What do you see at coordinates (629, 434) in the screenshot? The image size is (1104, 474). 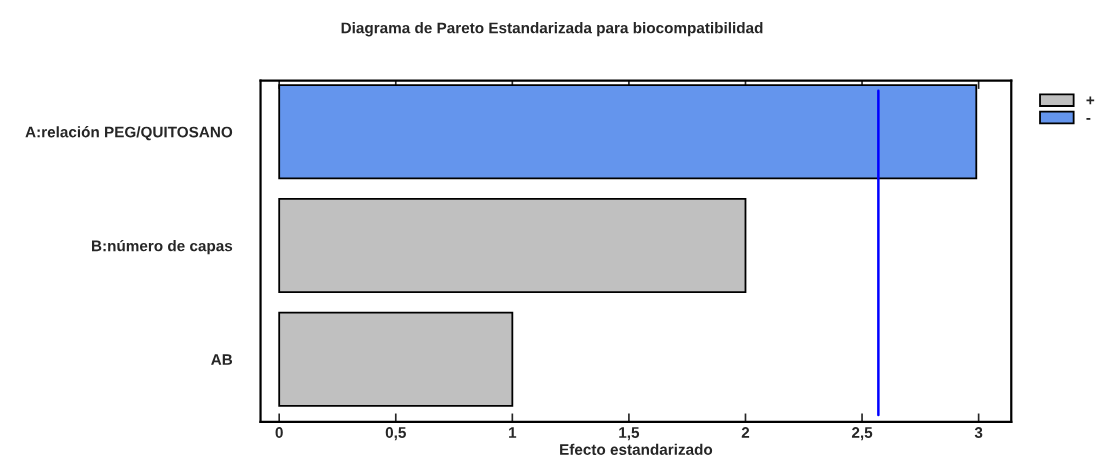 I see `x-tick-label: 1,5` at bounding box center [629, 434].